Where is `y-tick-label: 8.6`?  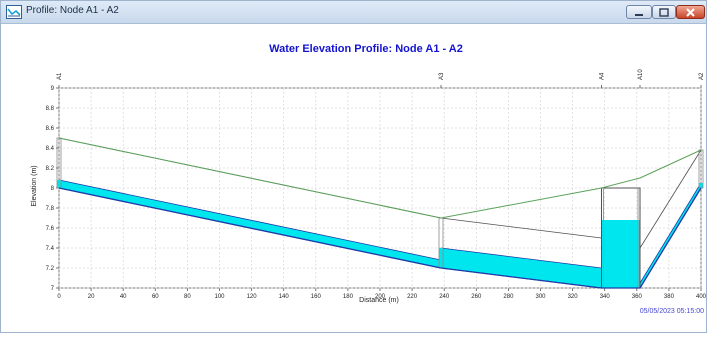 y-tick-label: 8.6 is located at coordinates (50, 129).